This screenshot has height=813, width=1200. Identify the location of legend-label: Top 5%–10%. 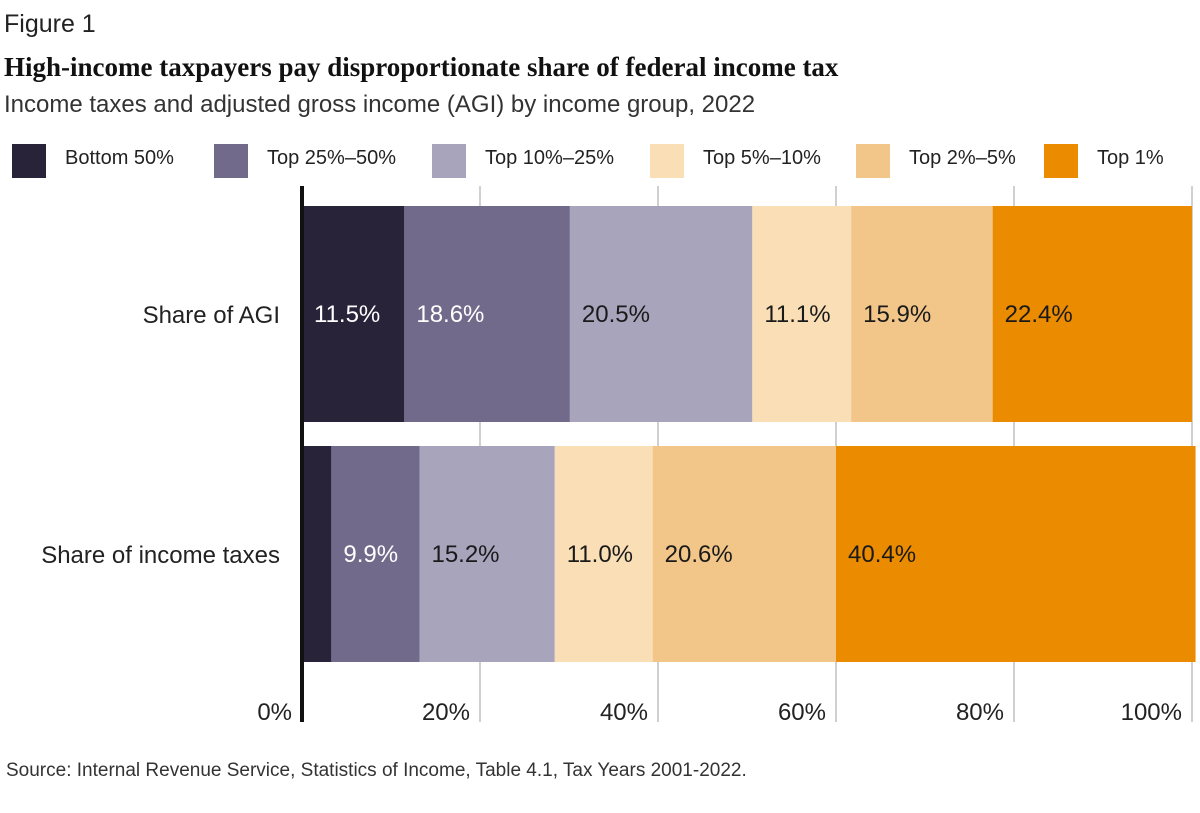
(762, 158).